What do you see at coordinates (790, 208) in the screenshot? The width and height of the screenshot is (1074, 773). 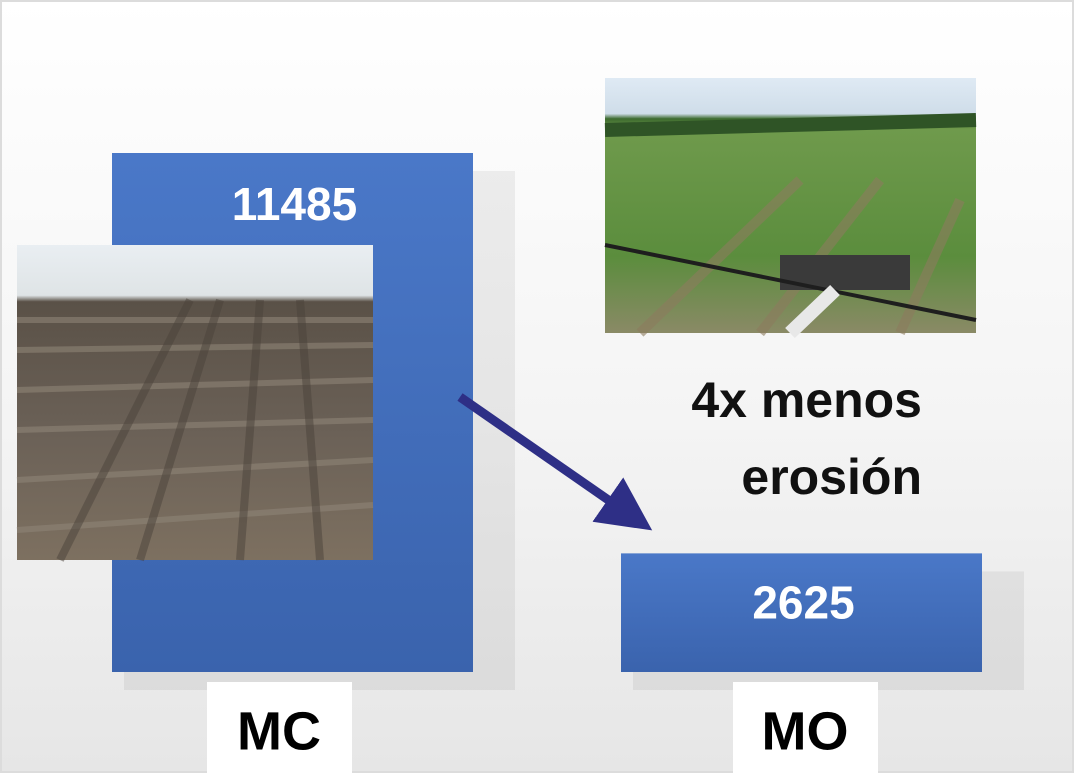 I see `photo-onion-field` at bounding box center [790, 208].